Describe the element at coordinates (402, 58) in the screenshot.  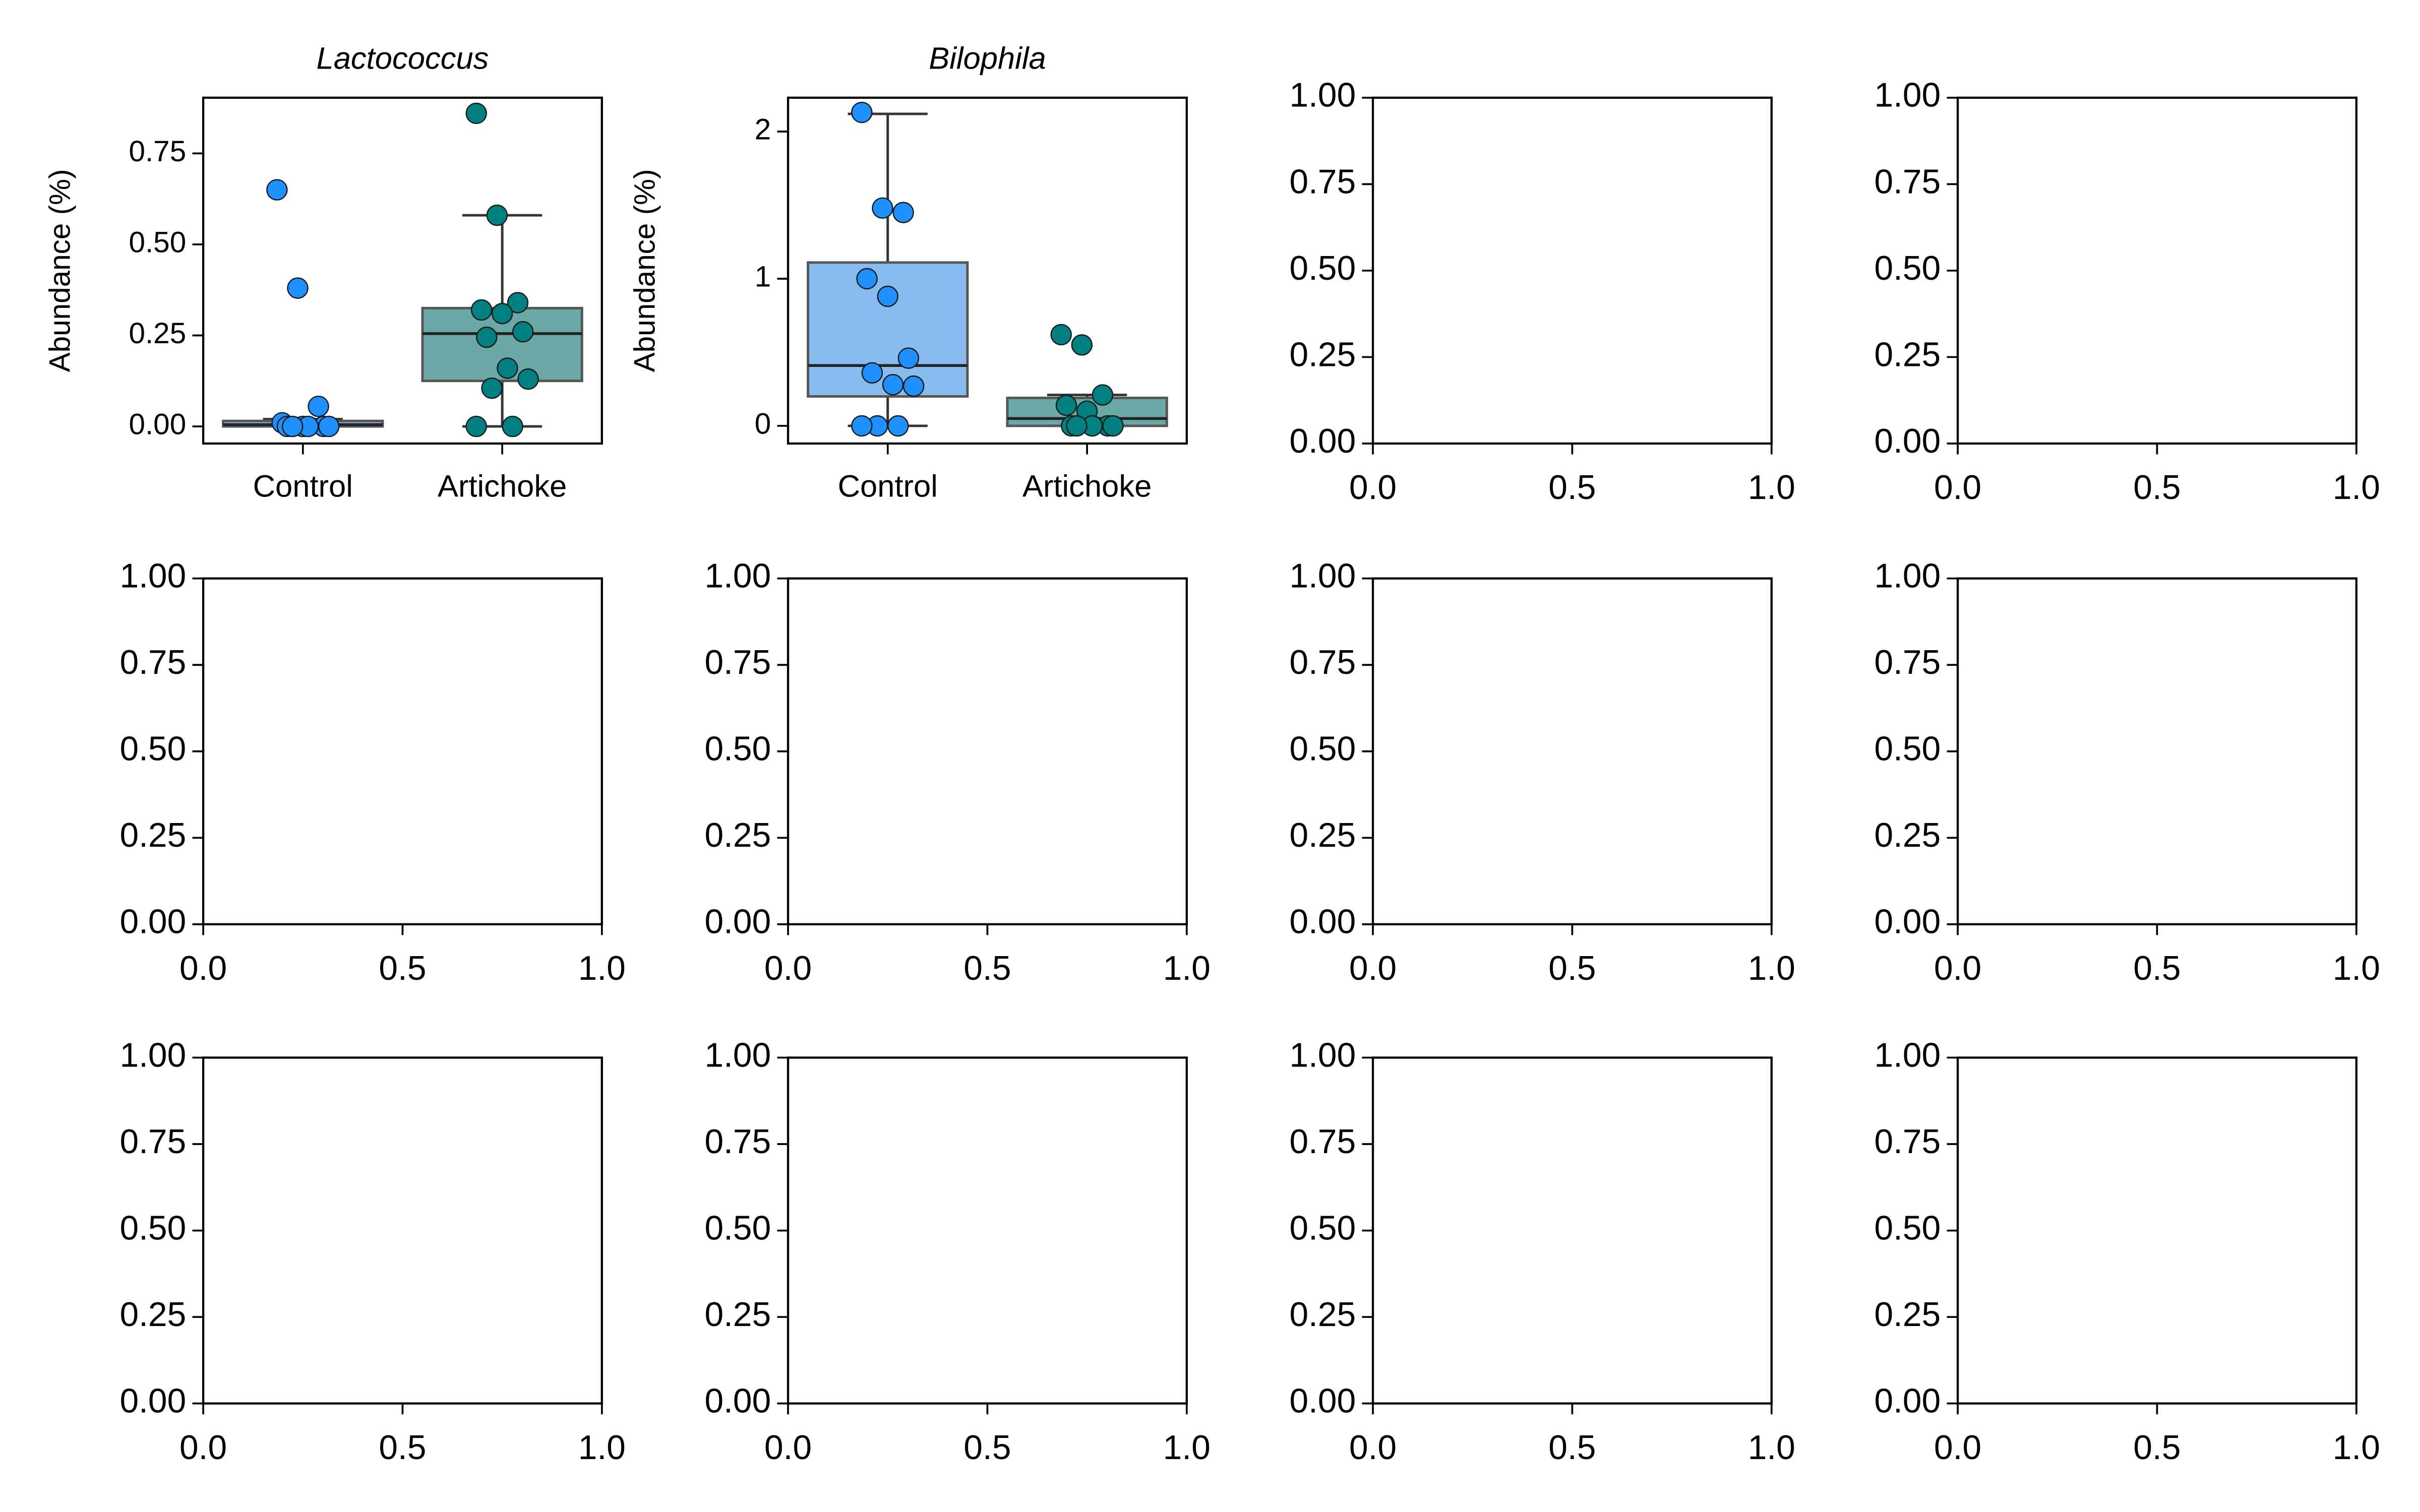
I see `subplot-title: Lactococcus` at that location.